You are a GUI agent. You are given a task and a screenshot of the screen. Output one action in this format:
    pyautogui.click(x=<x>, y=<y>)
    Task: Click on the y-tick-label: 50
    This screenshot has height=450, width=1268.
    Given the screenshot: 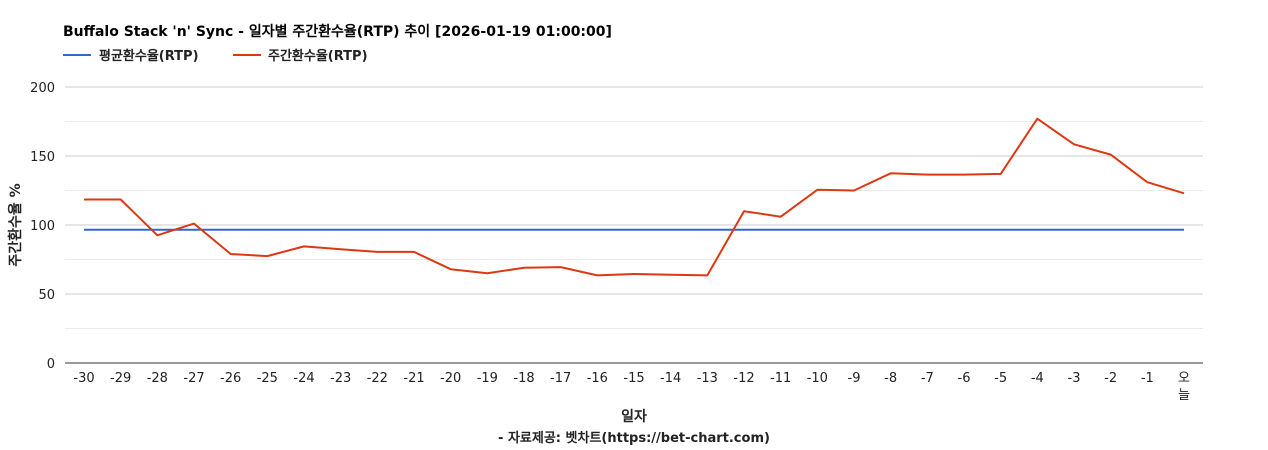 What is the action you would take?
    pyautogui.click(x=46, y=295)
    